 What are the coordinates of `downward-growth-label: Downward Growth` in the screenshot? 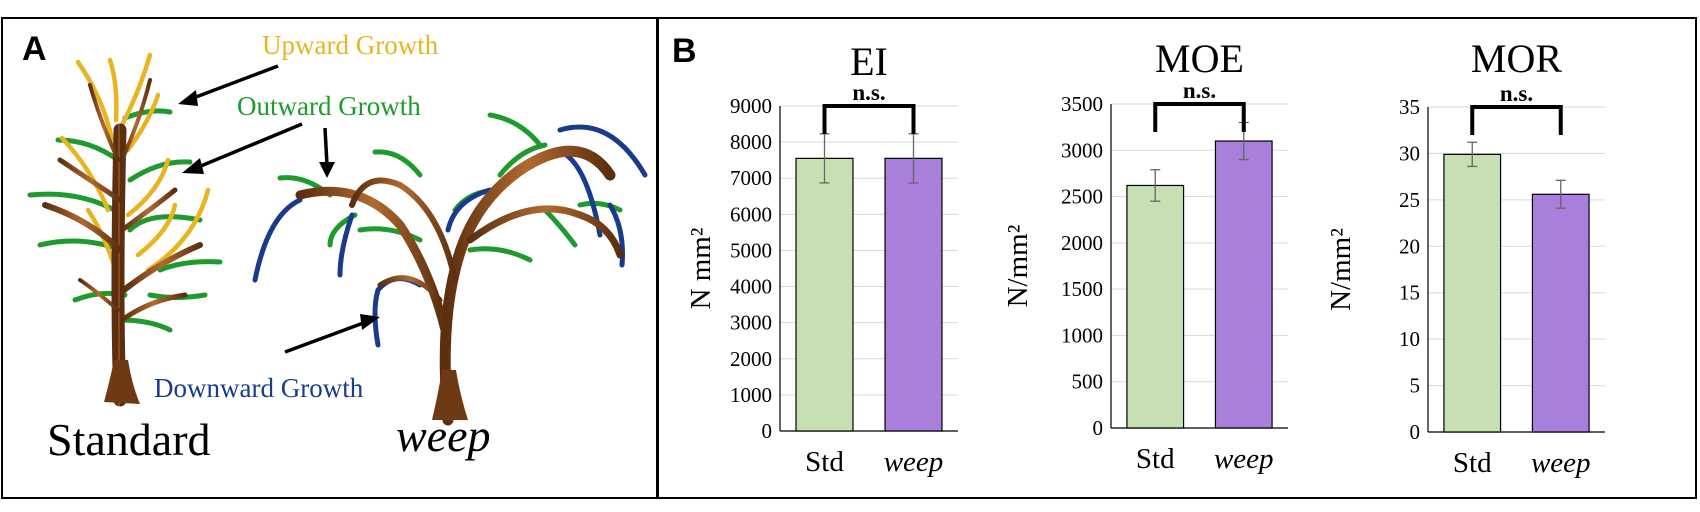 It's located at (259, 388).